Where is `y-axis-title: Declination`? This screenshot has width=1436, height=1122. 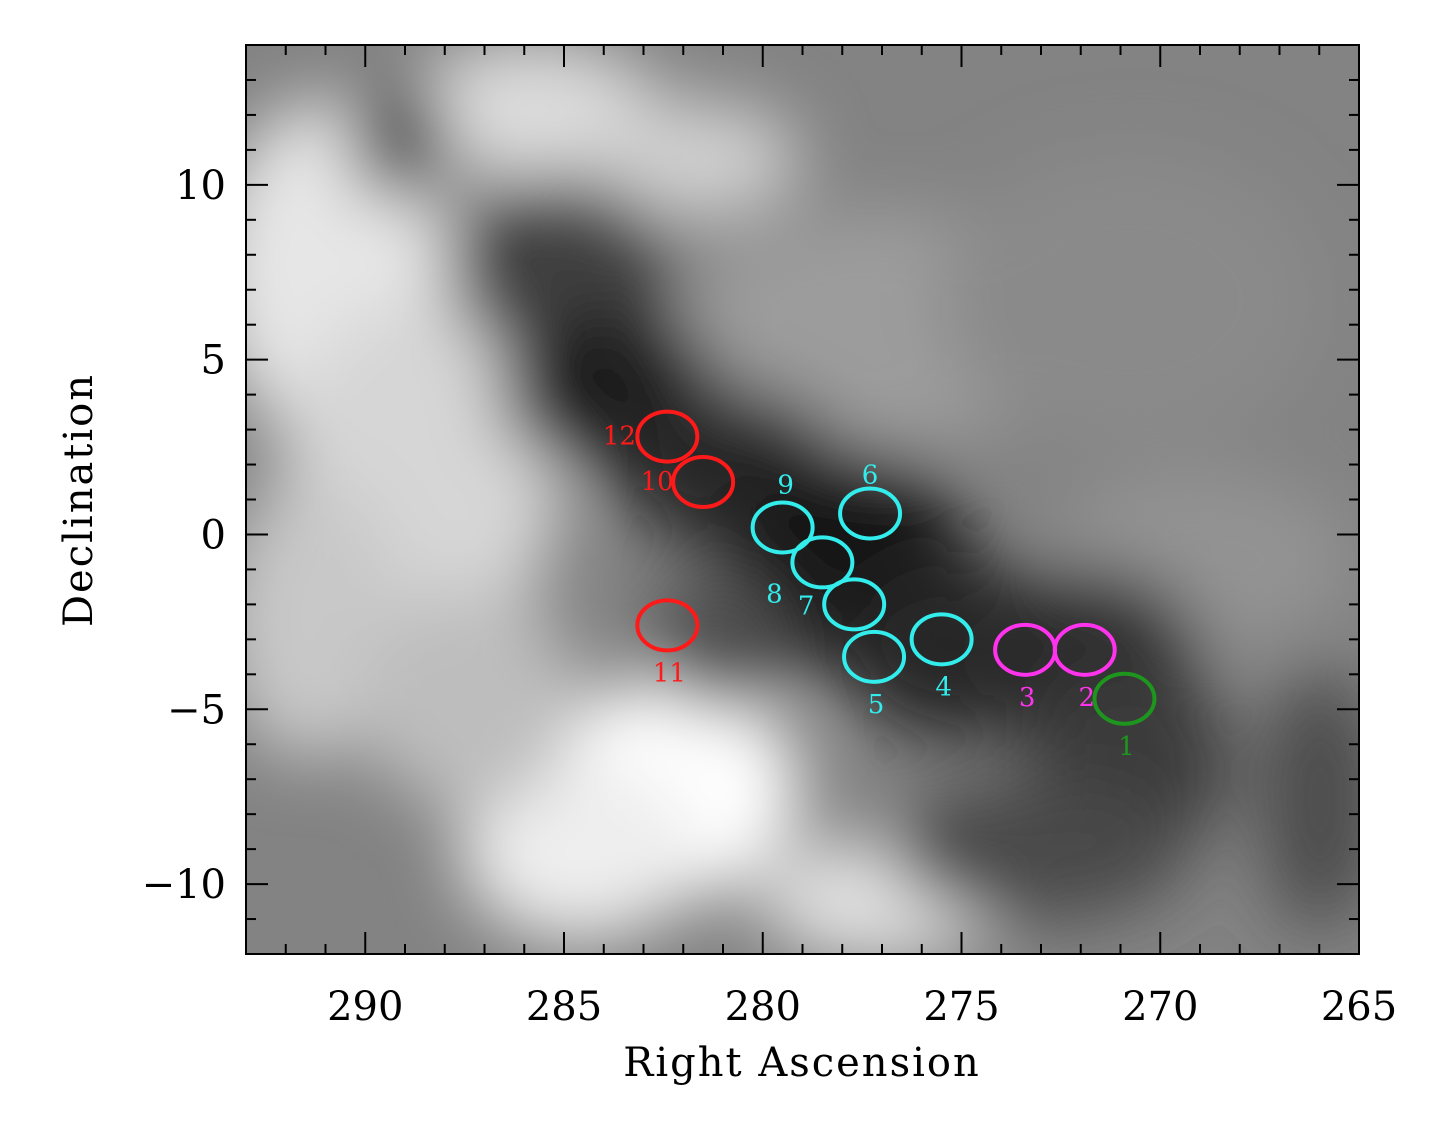 y-axis-title: Declination is located at coordinates (79, 500).